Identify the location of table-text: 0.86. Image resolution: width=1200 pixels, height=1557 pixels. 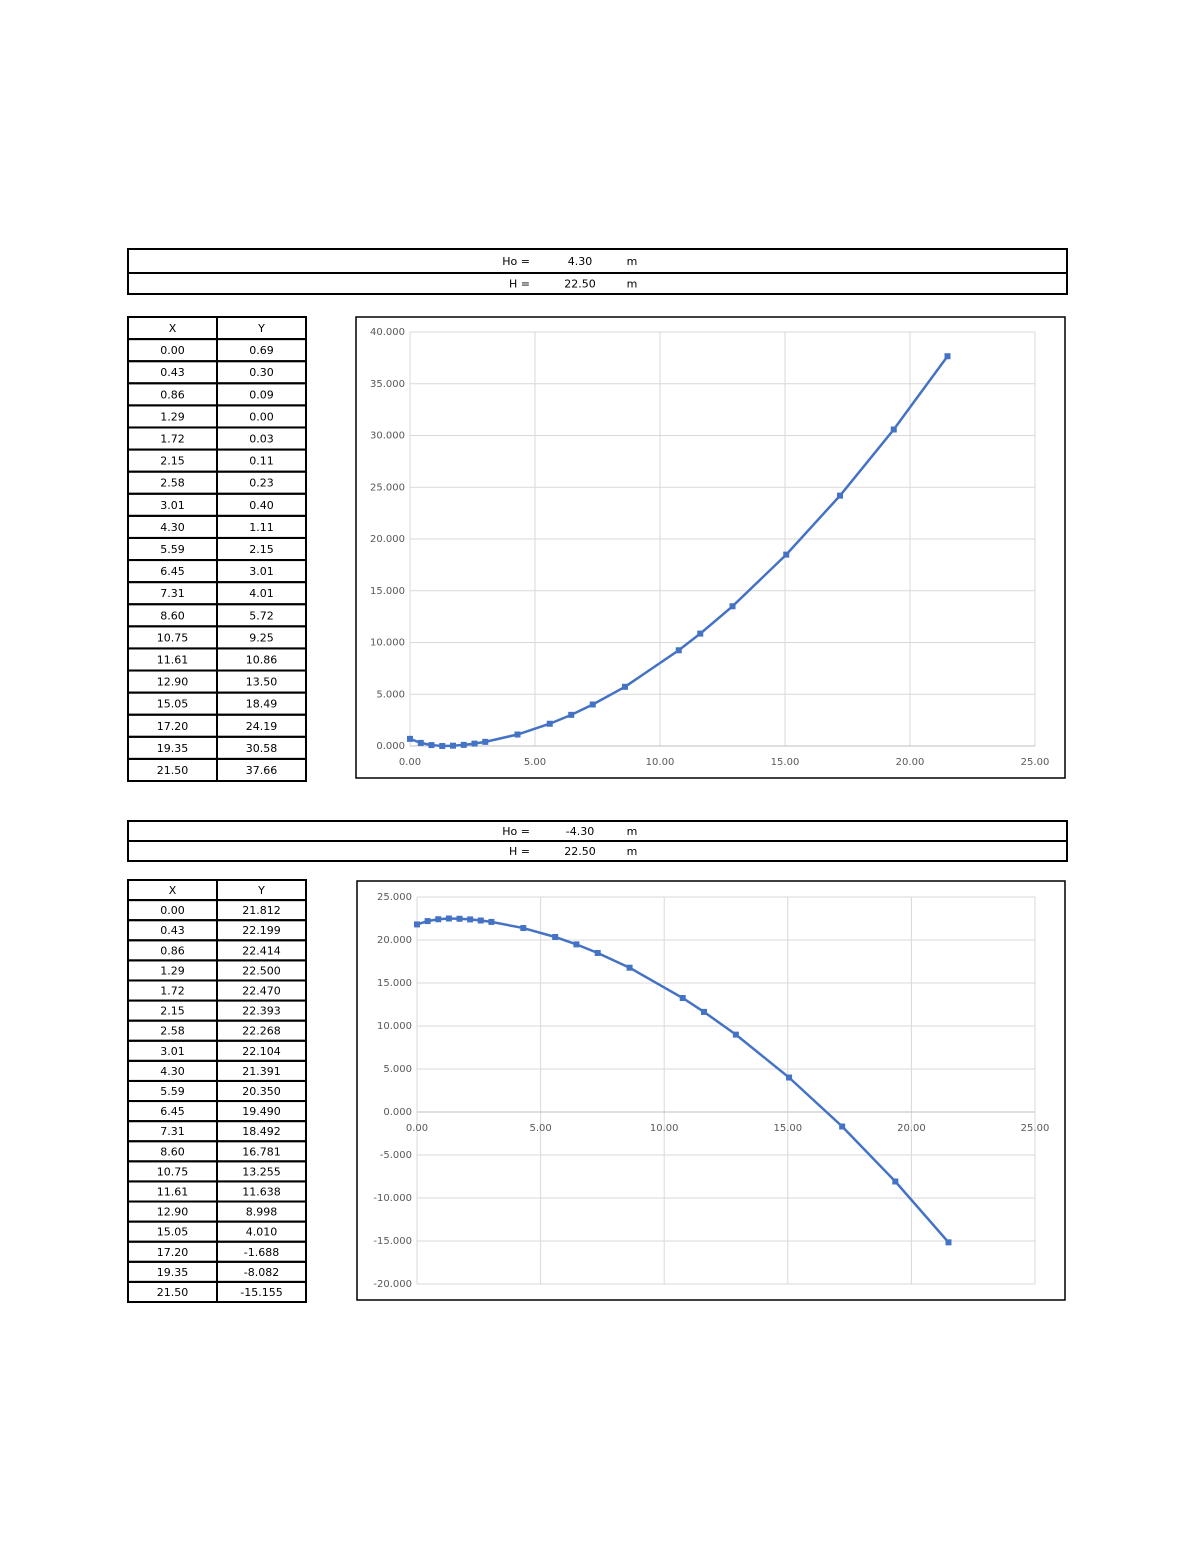
(172, 950).